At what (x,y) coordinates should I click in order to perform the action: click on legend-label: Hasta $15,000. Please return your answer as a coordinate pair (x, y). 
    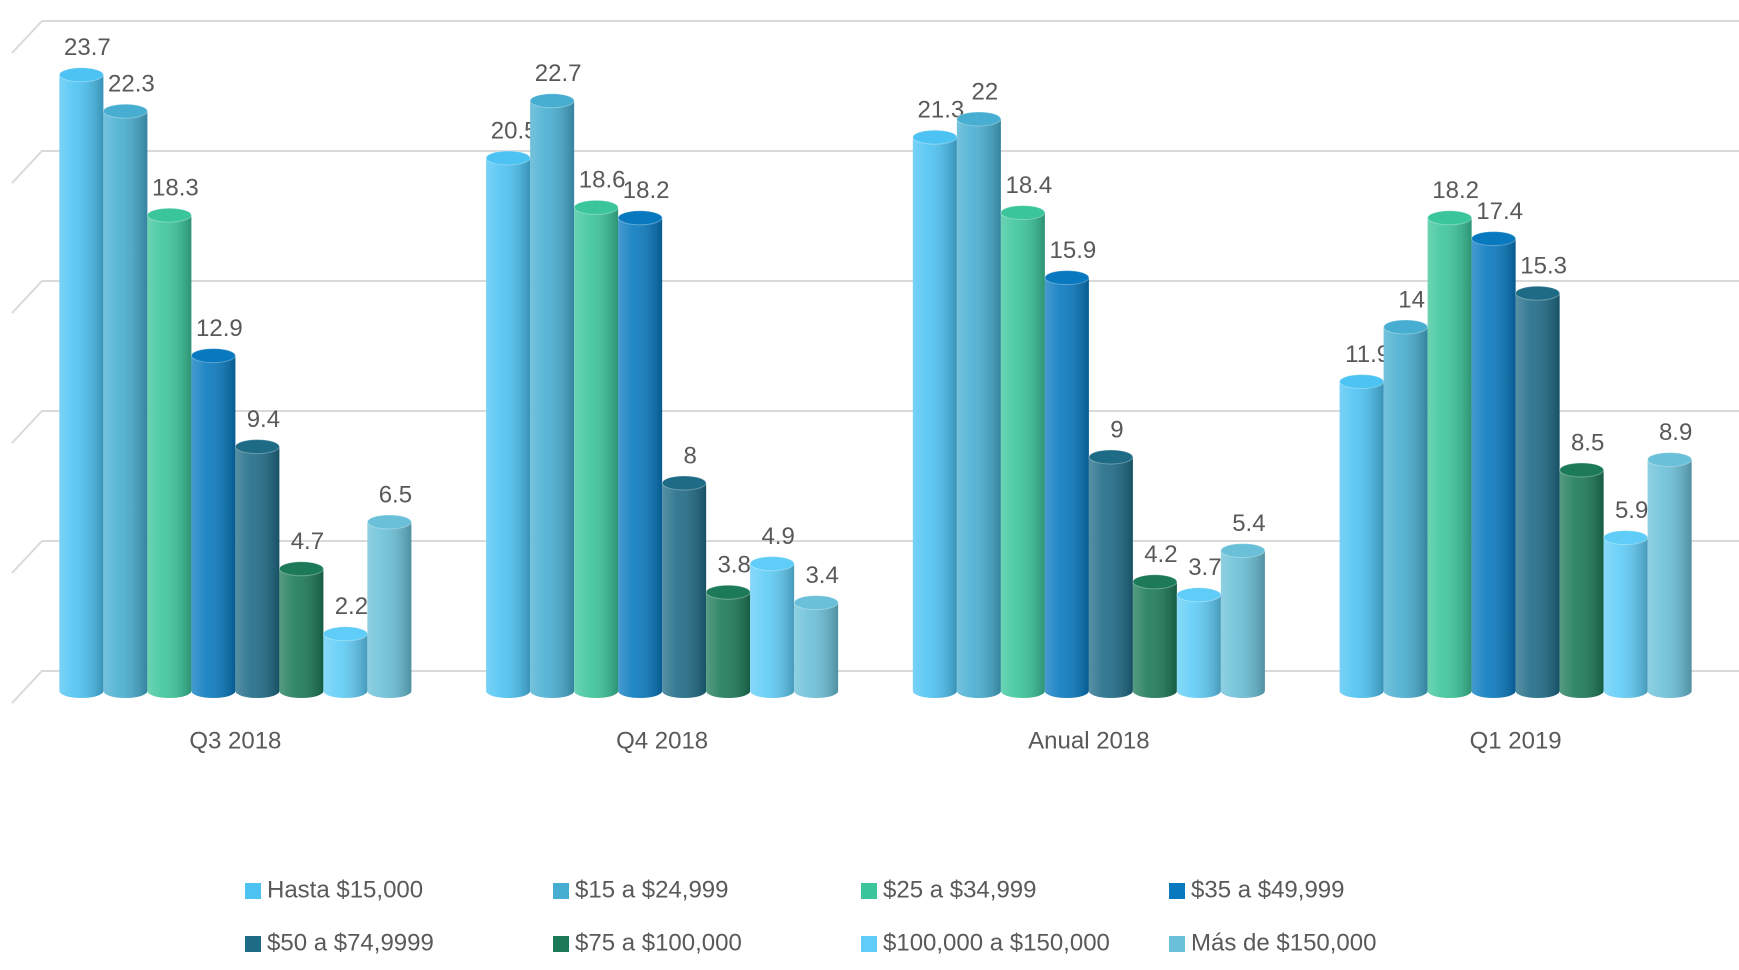
    Looking at the image, I should click on (345, 889).